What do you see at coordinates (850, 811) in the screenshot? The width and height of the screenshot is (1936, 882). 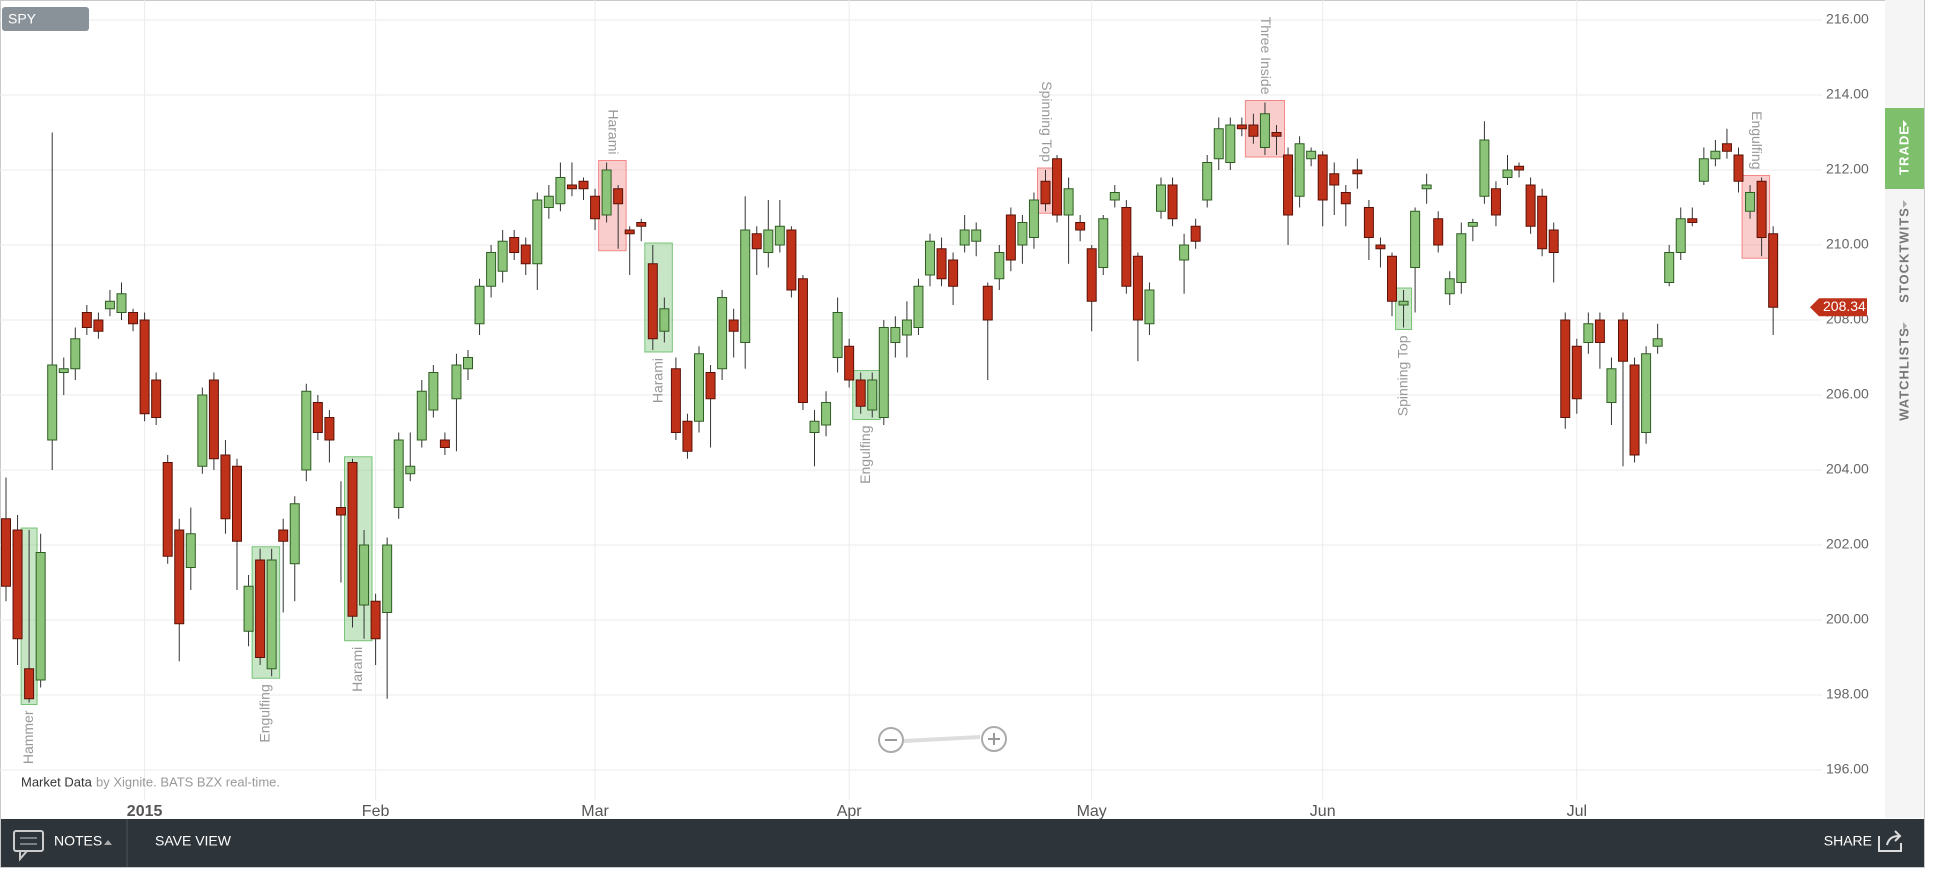 I see `x-tick-label: Apr` at bounding box center [850, 811].